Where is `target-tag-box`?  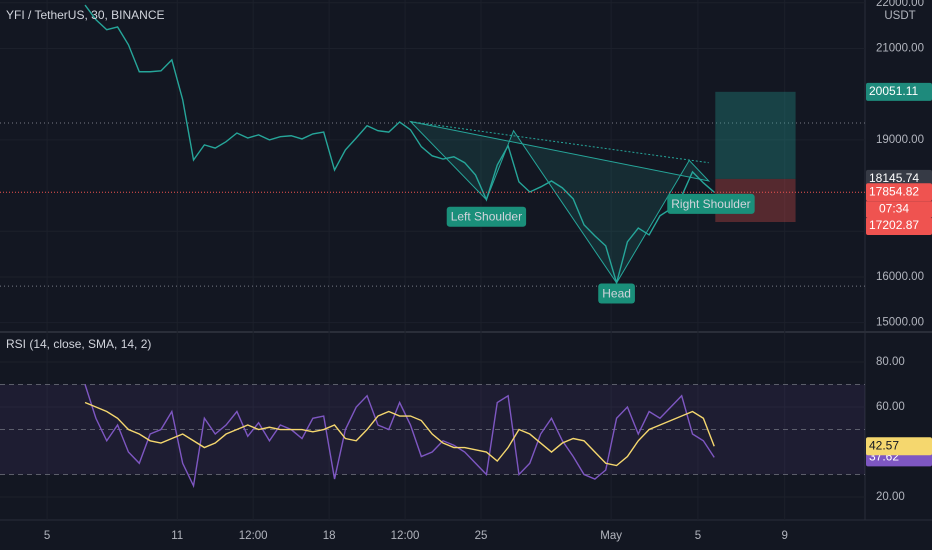 target-tag-box is located at coordinates (899, 91).